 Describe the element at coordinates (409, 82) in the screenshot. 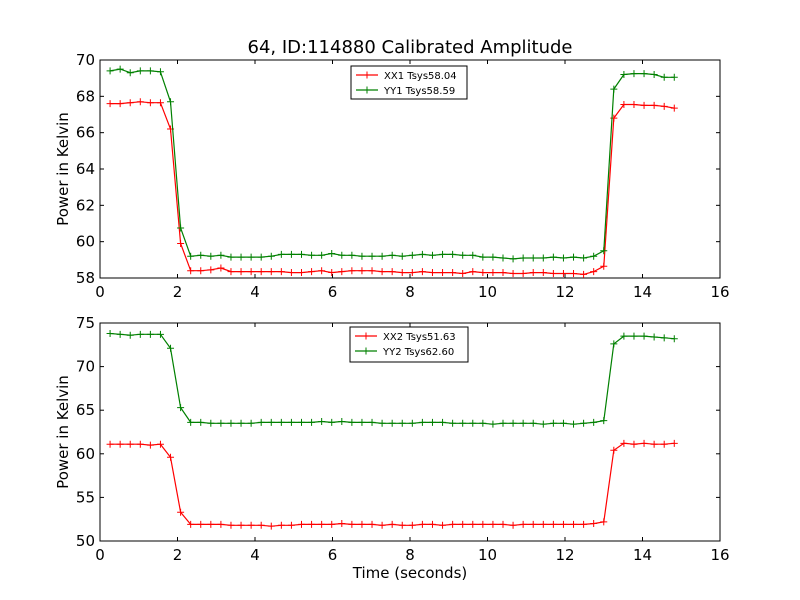

I see `legend-box` at that location.